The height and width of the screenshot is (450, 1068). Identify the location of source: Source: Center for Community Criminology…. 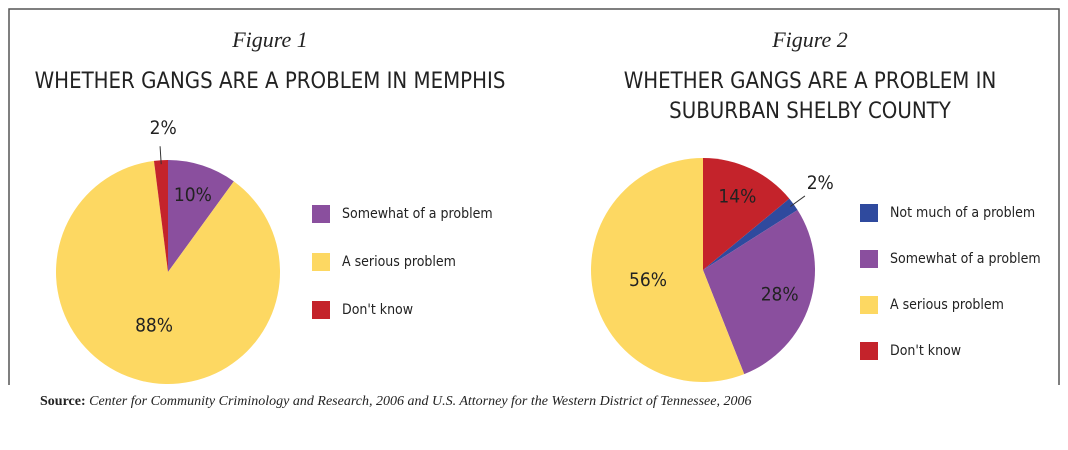
(396, 401).